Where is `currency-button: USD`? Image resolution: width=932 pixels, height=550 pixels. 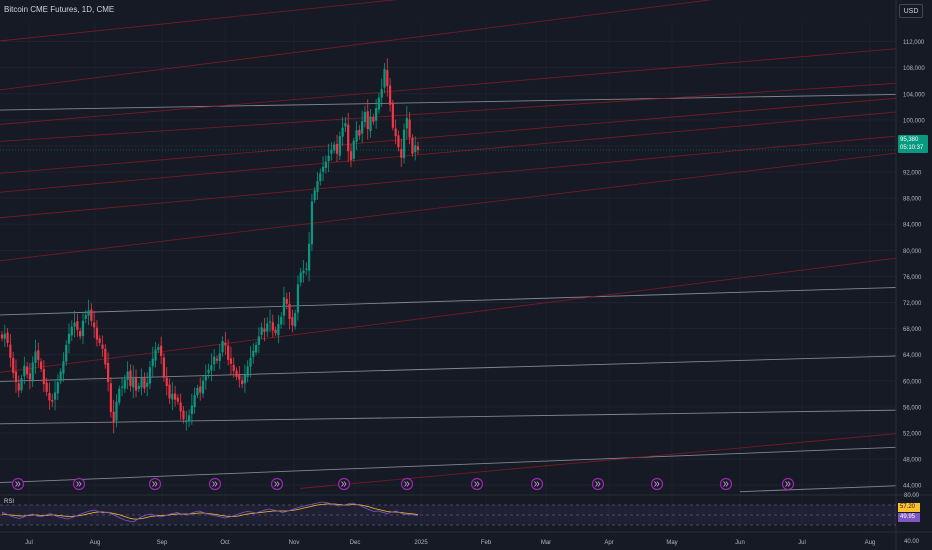
currency-button: USD is located at coordinates (911, 11).